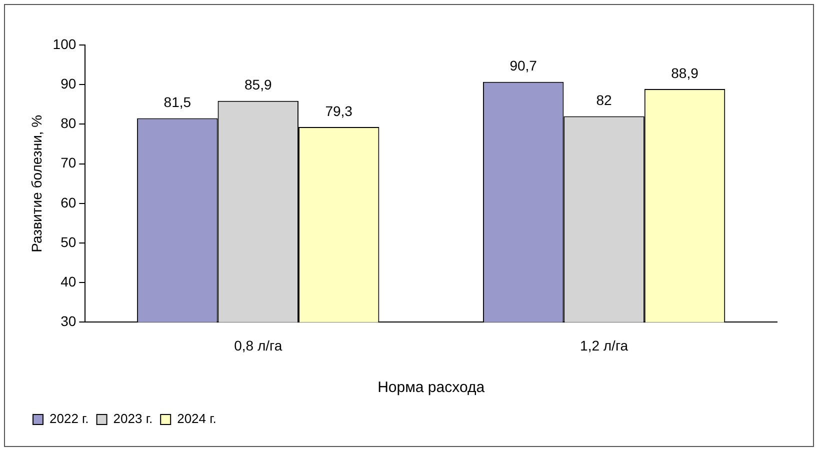 This screenshot has width=820, height=453. What do you see at coordinates (68, 83) in the screenshot?
I see `y-tick-label: 90` at bounding box center [68, 83].